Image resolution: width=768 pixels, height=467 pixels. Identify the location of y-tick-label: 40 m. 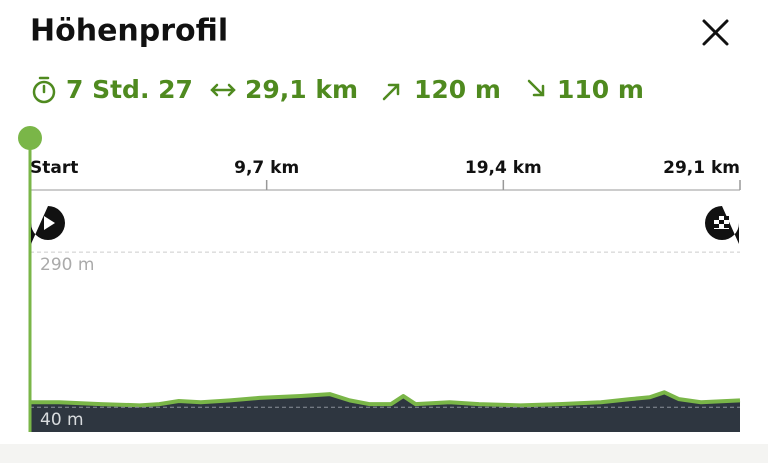
(62, 420).